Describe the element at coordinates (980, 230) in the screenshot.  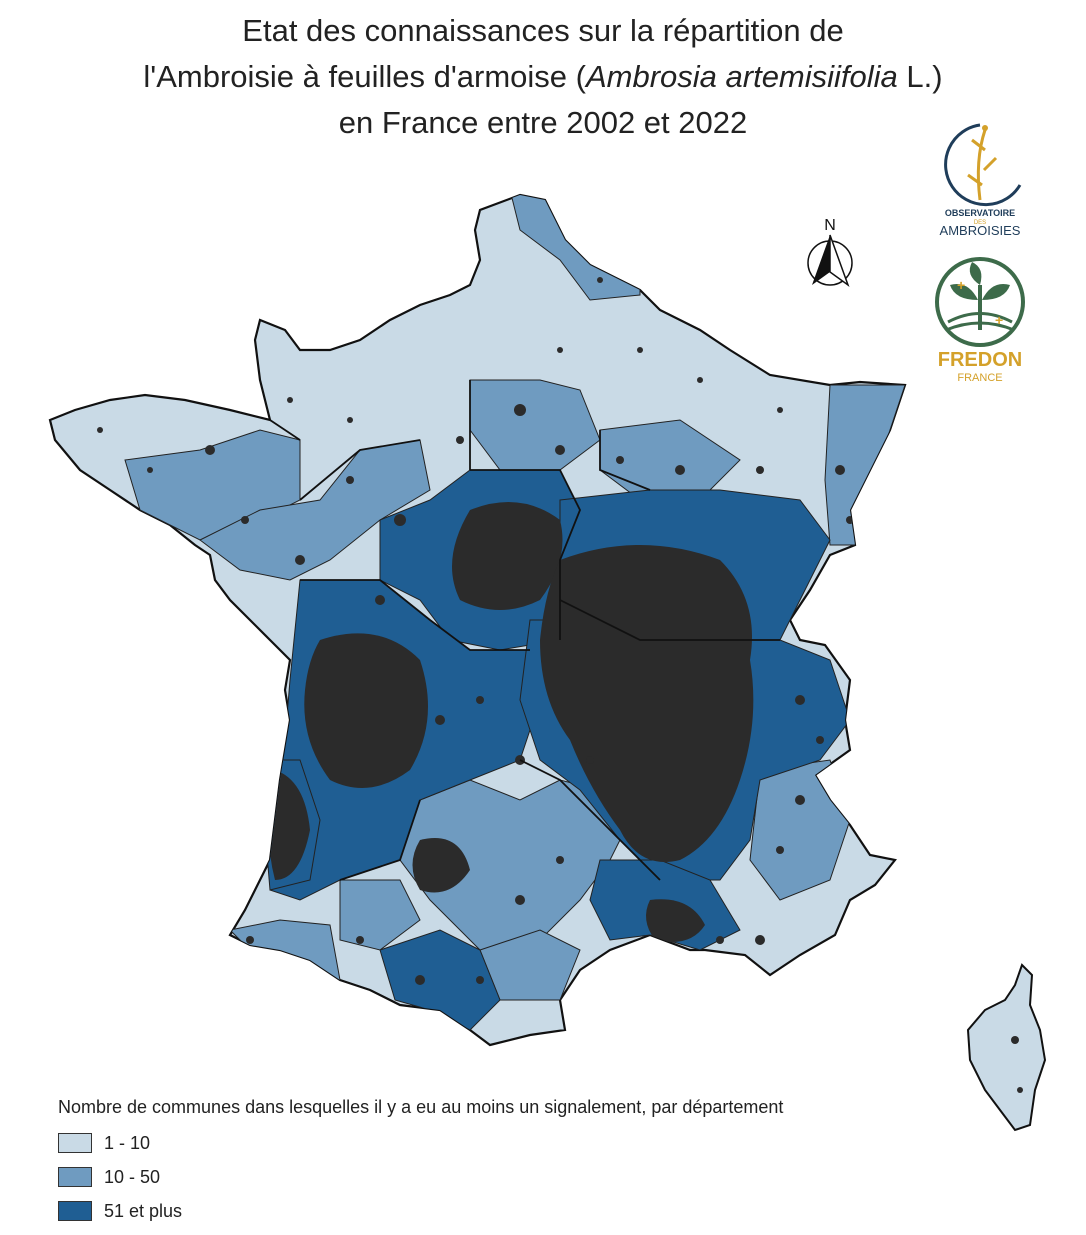
I see `observatoire-line3: AMBROISIES` at that location.